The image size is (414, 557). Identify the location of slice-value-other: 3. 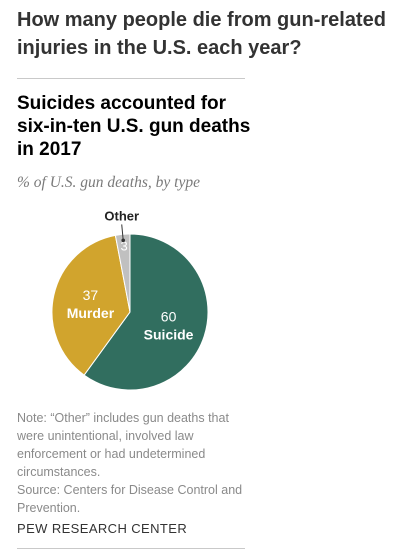
(124, 245).